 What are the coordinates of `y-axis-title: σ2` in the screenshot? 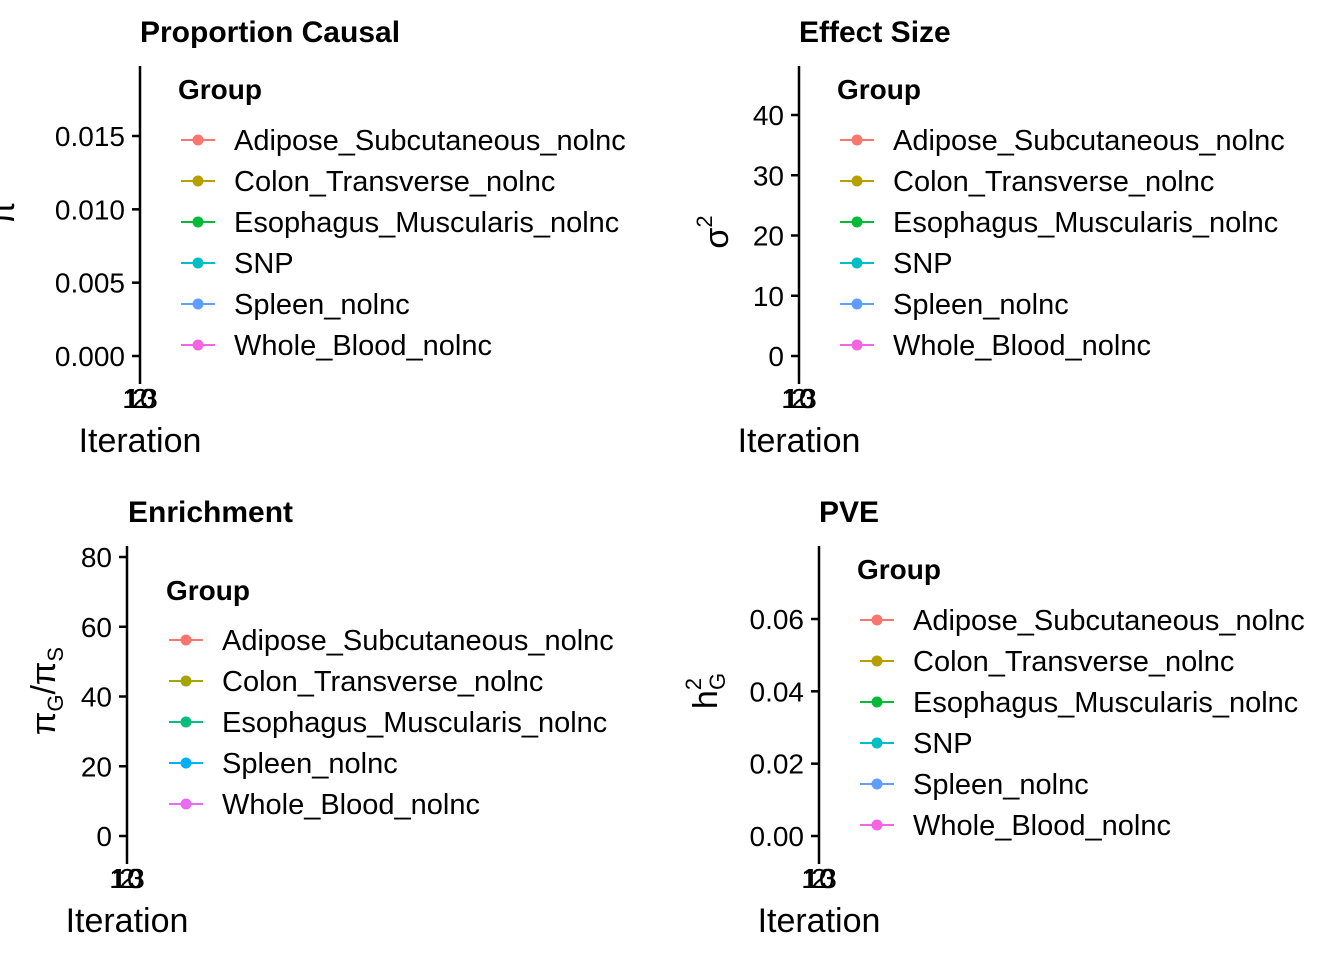 It's located at (714, 231).